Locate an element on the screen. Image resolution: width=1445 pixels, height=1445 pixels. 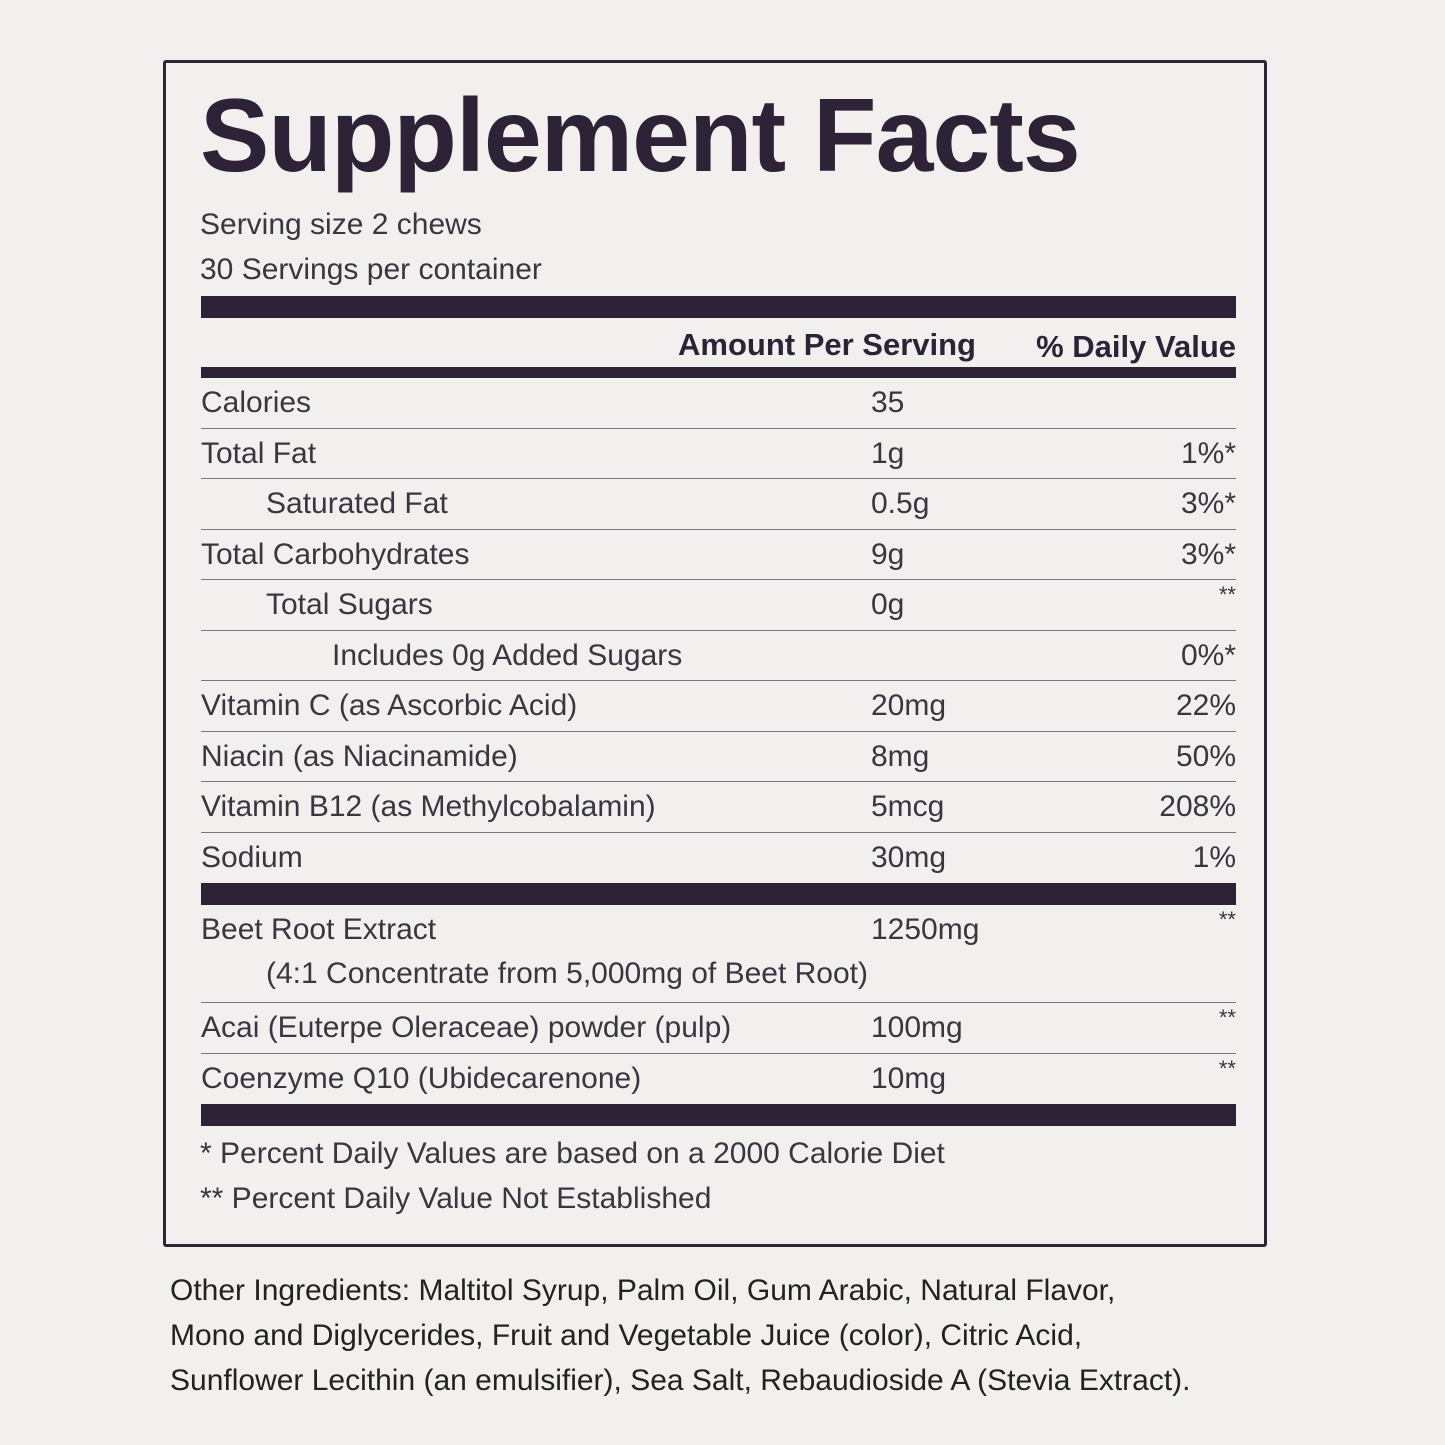
nutrient-row: Coenzyme Q10 (Ubidecarenone) 10mg ** is located at coordinates (718, 1079).